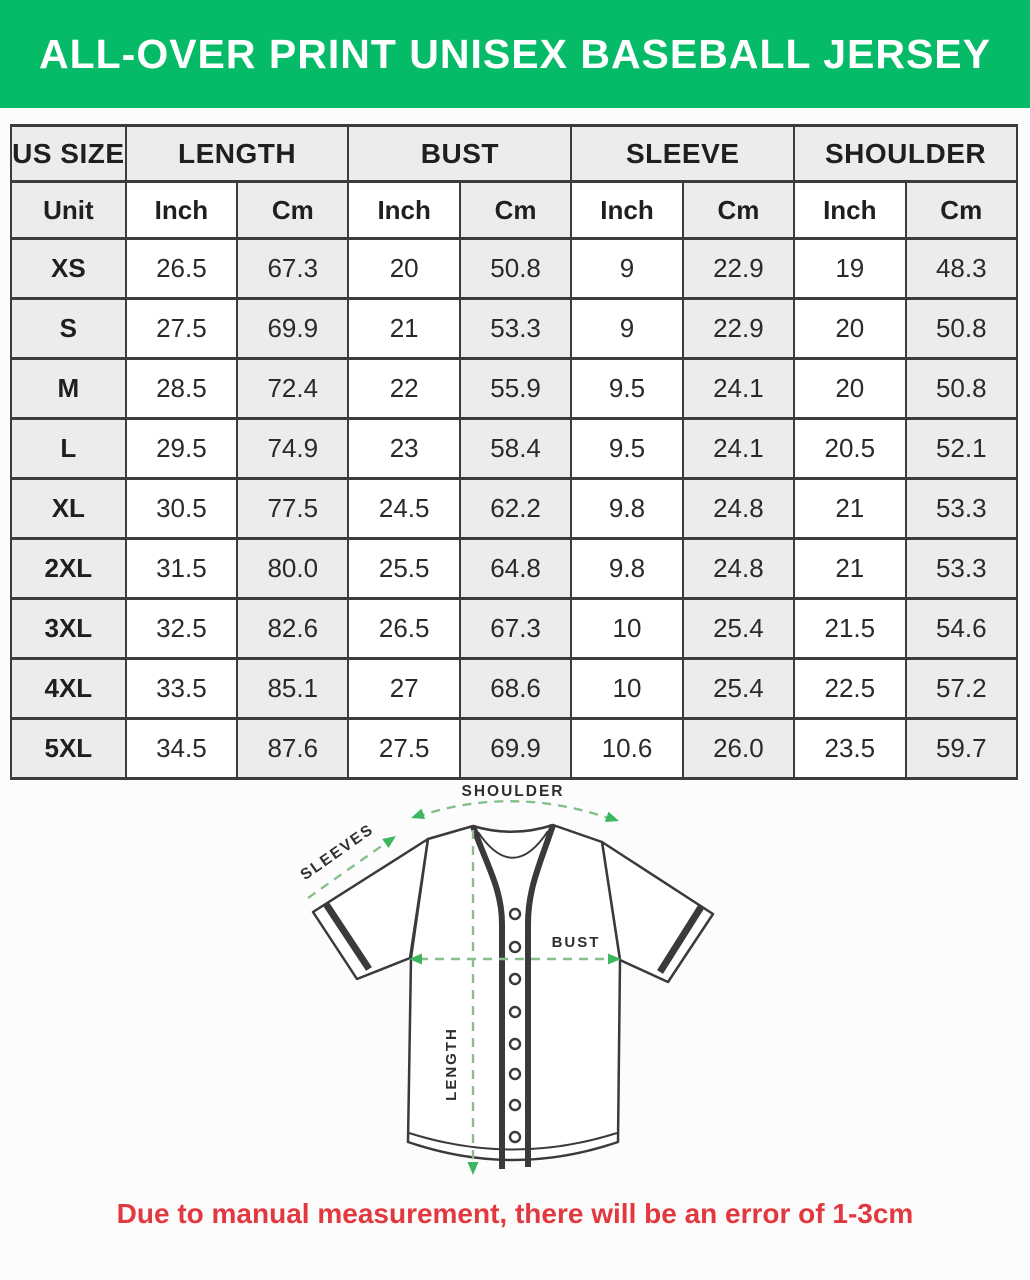  I want to click on page-title: ALL-OVER PRINT UNISEX BASEBALL JERSEY, so click(515, 53).